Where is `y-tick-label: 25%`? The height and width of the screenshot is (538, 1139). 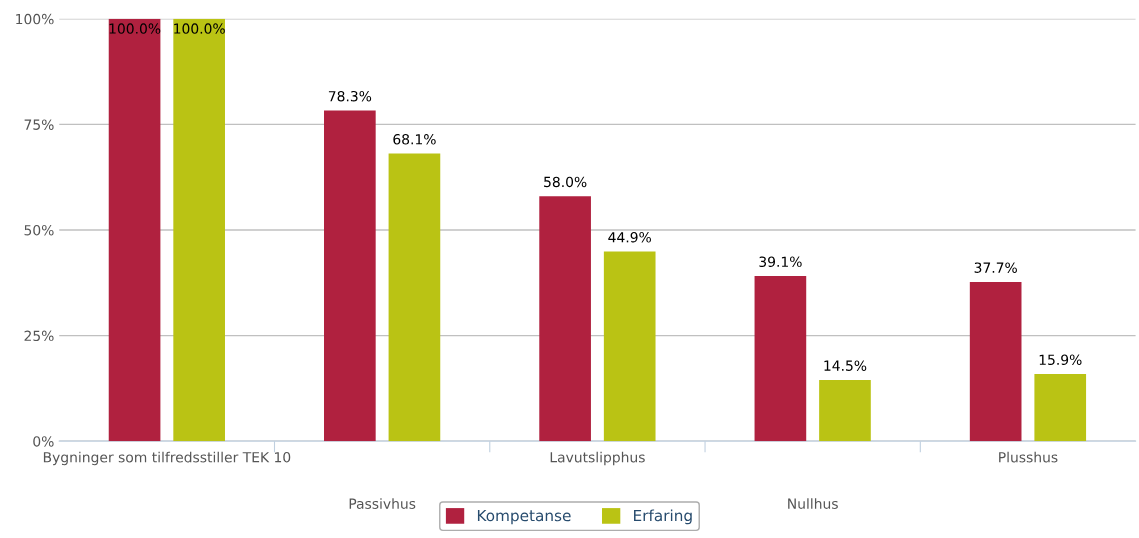
y-tick-label: 25% is located at coordinates (39, 336).